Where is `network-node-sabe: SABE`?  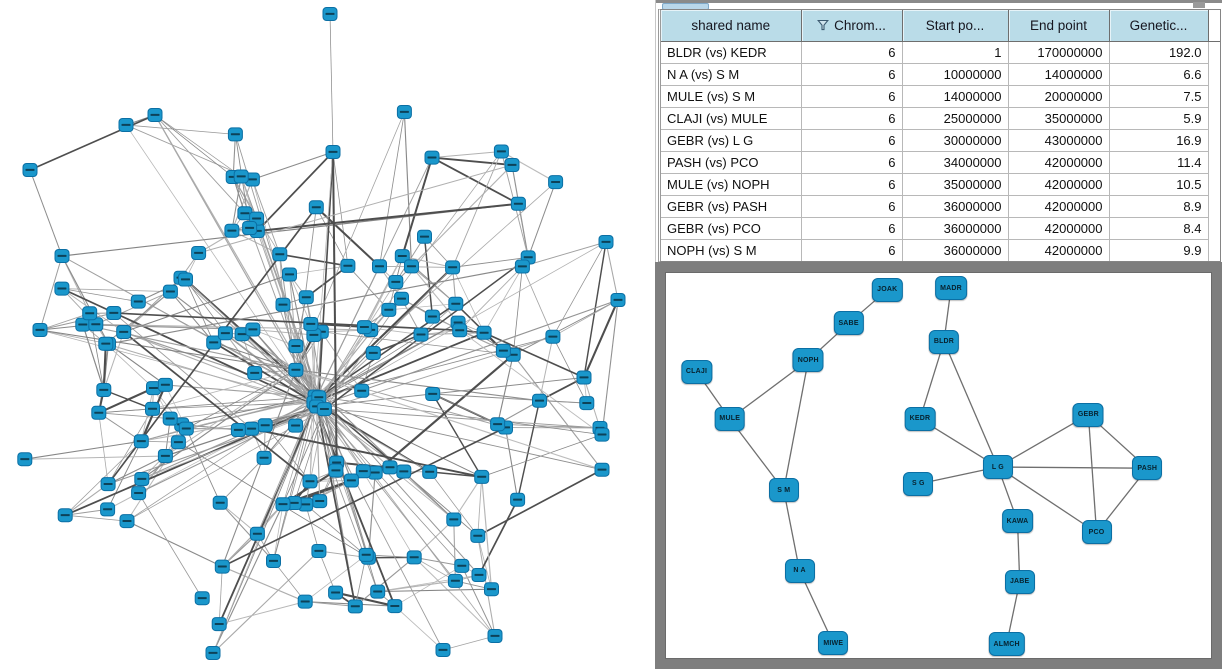 network-node-sabe: SABE is located at coordinates (848, 323).